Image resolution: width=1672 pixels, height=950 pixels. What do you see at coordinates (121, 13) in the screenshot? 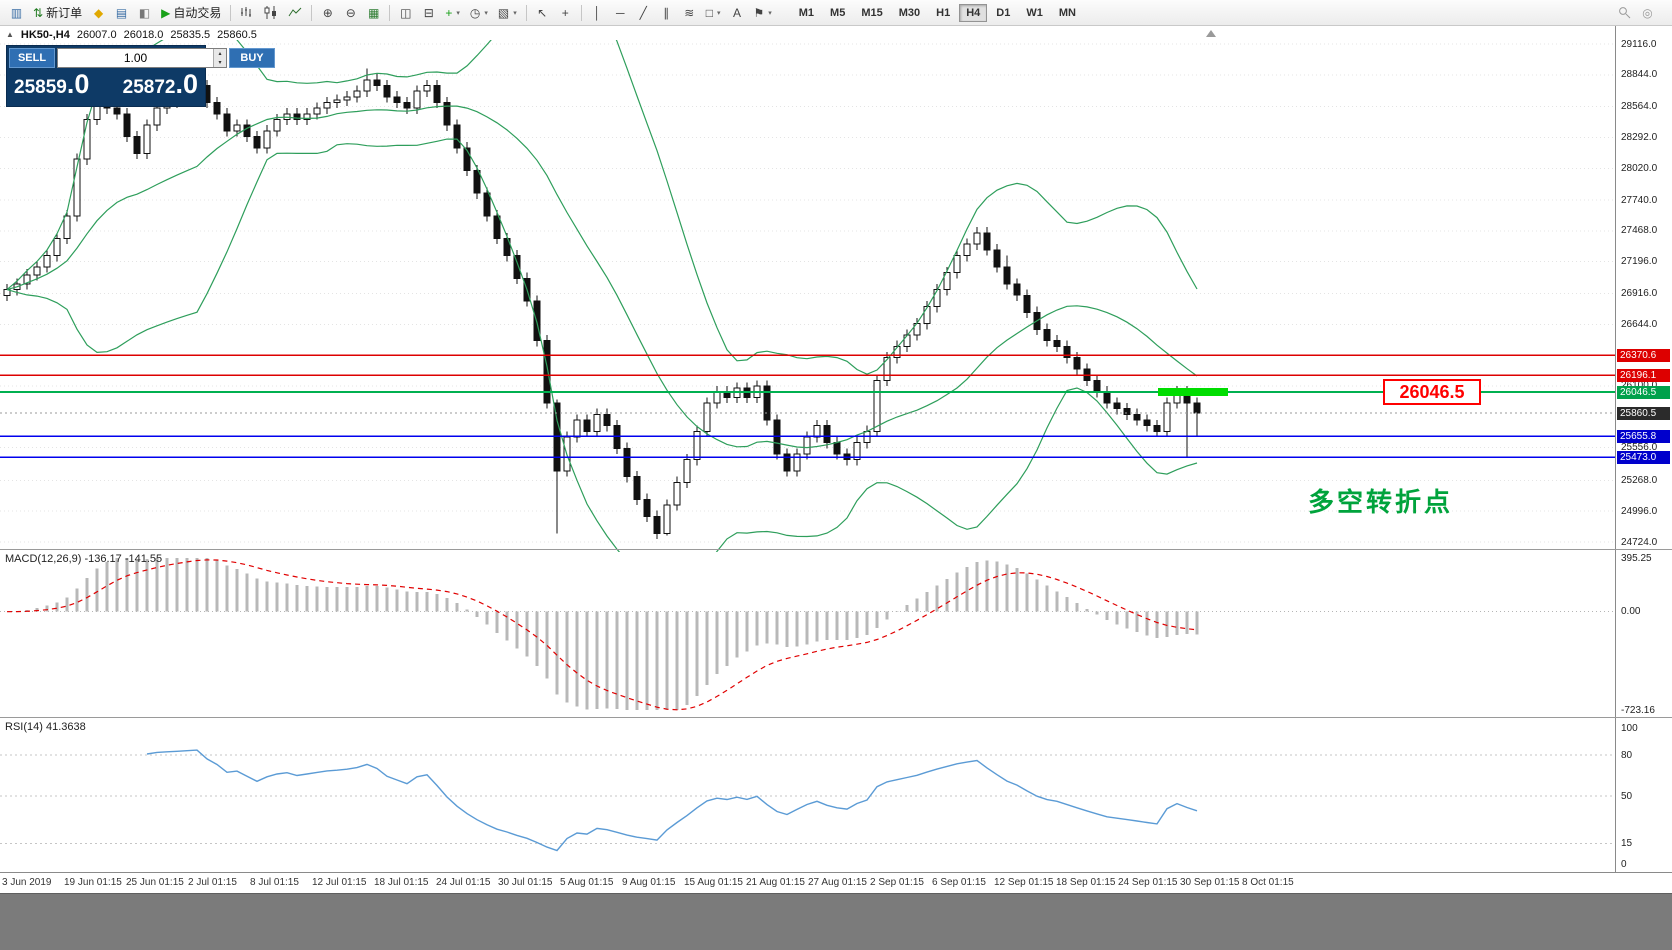
I see `market-watch-icon: ▤` at bounding box center [121, 13].